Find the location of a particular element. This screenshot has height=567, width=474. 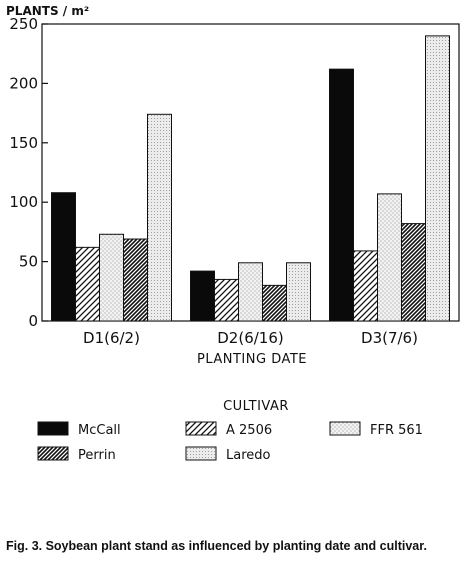

y-tick-label: 200 is located at coordinates (23, 83).